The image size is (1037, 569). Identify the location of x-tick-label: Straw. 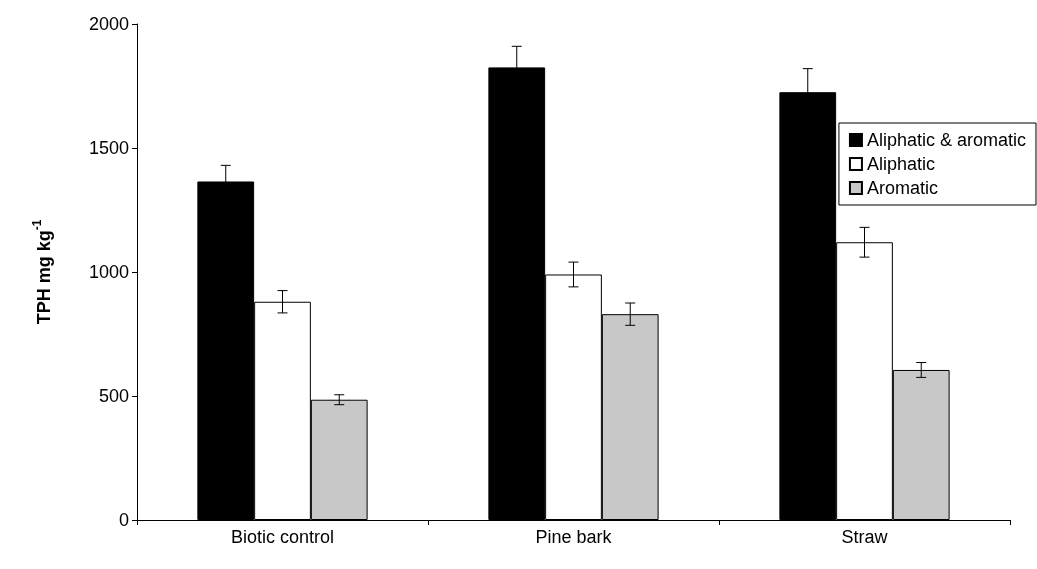
(865, 537).